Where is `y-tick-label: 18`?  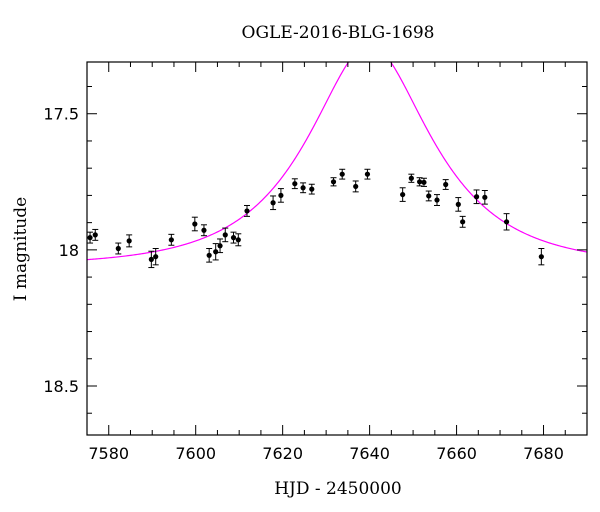
y-tick-label: 18 is located at coordinates (69, 250).